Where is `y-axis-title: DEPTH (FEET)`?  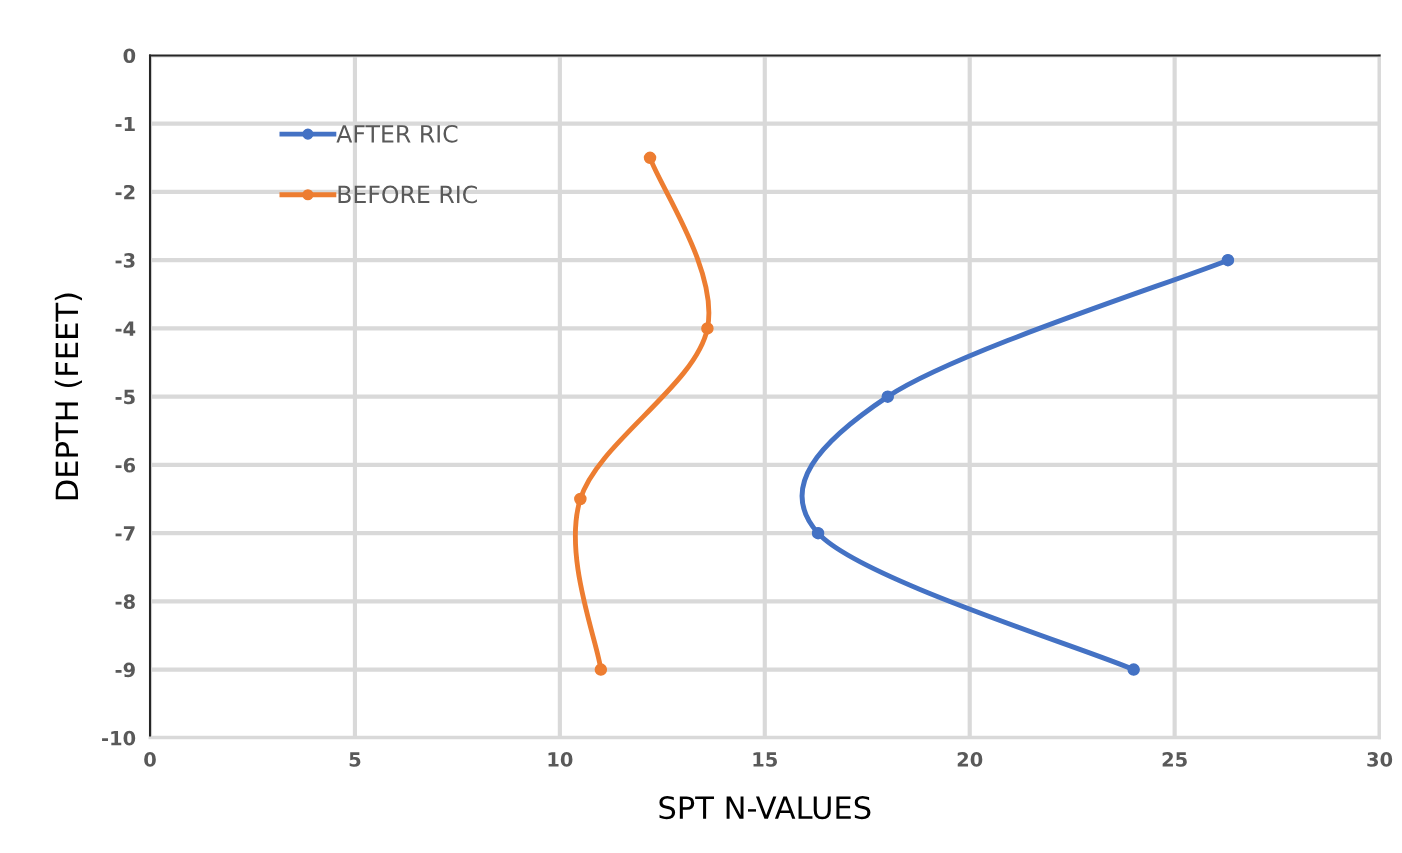
y-axis-title: DEPTH (FEET) is located at coordinates (68, 396).